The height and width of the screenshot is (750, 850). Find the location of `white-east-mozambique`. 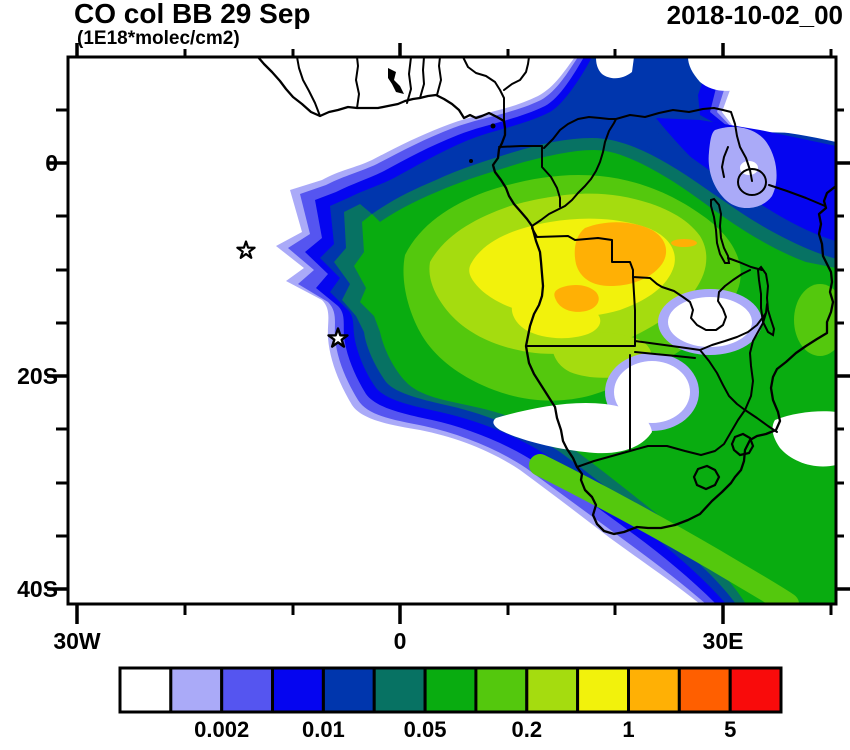

white-east-mozambique is located at coordinates (804, 439).